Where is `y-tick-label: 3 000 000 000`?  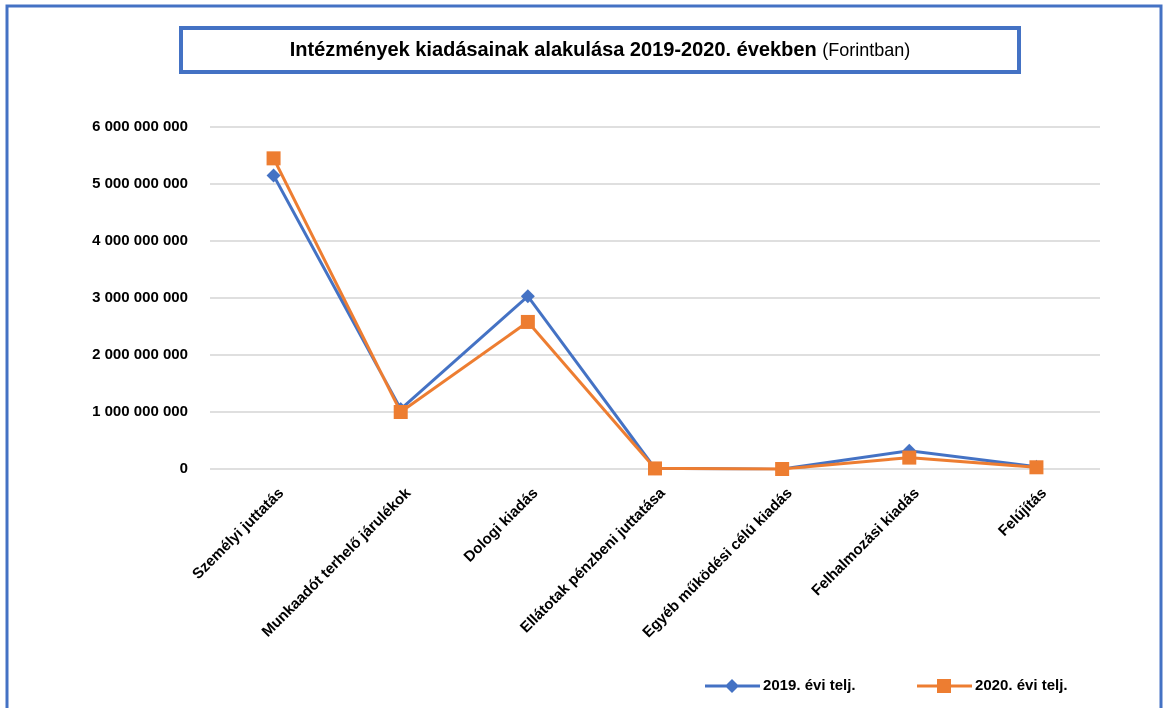 y-tick-label: 3 000 000 000 is located at coordinates (140, 297).